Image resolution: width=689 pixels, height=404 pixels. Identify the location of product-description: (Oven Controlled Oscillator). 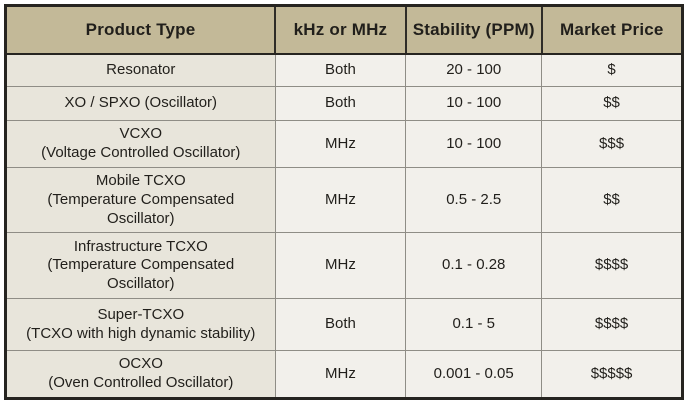
(141, 382).